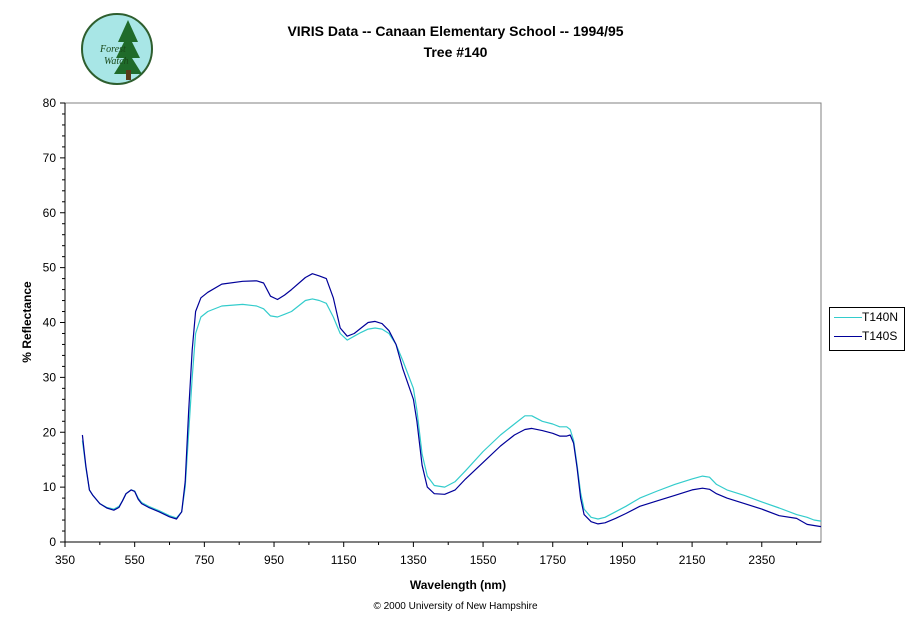  What do you see at coordinates (552, 560) in the screenshot?
I see `x-tick-label: 1750` at bounding box center [552, 560].